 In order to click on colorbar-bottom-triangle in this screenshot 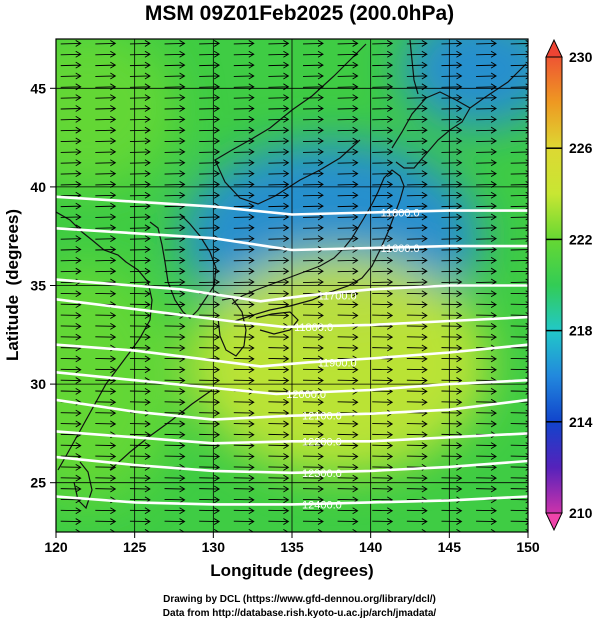, I will do `click(554, 522)`.